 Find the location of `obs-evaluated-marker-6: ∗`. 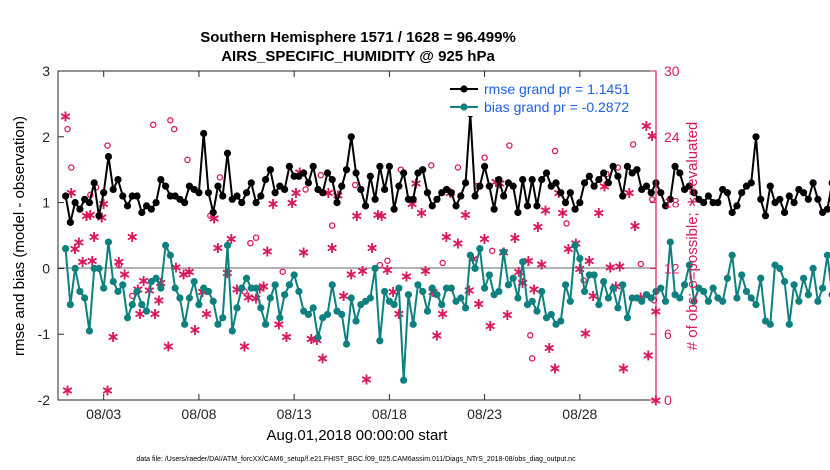

obs-evaluated-marker-6: ∗ is located at coordinates (86, 215).